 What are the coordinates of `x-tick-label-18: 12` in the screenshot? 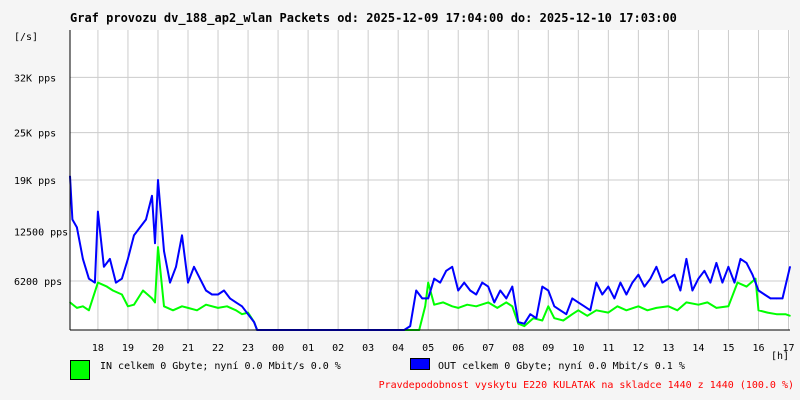 It's located at (638, 348).